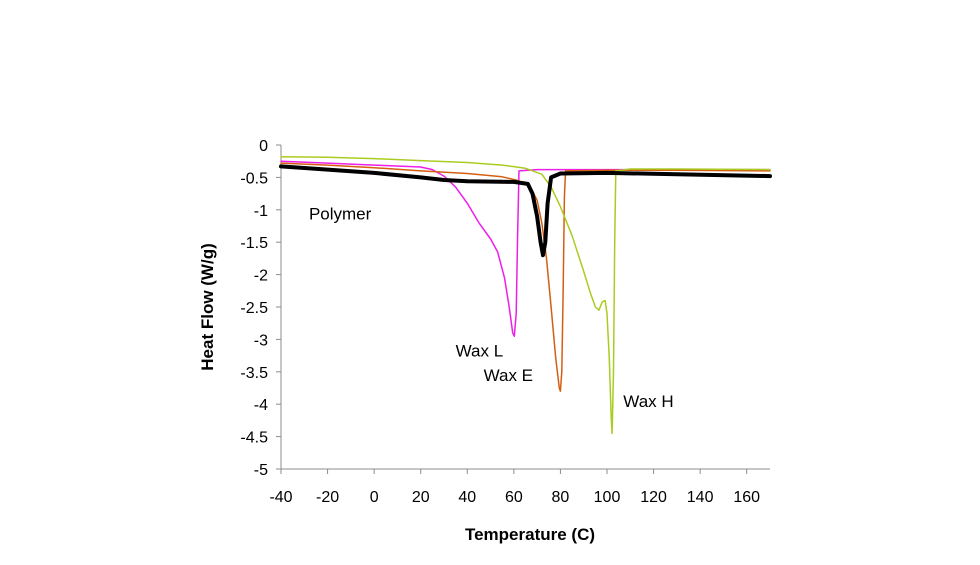  Describe the element at coordinates (261, 470) in the screenshot. I see `y-tick-label: -5` at that location.